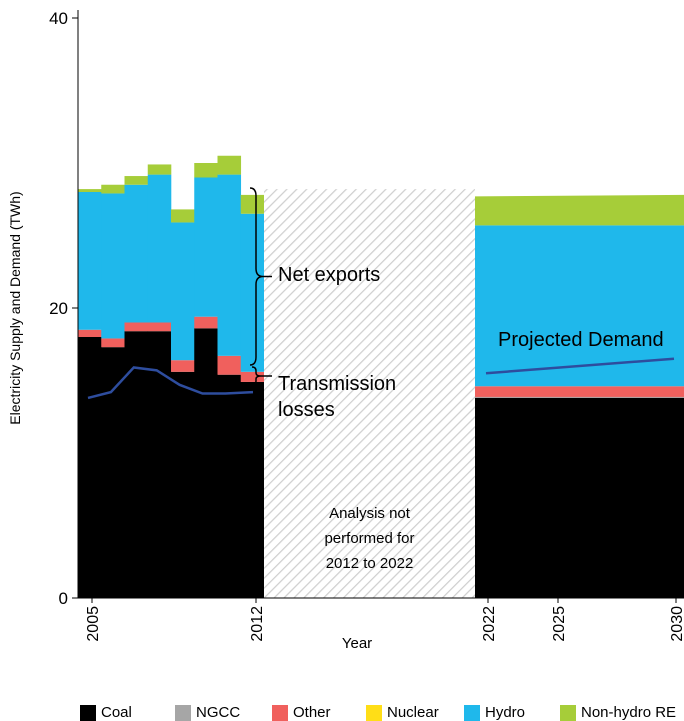  Describe the element at coordinates (252, 204) in the screenshot. I see `bar-non-hydro-re-2012` at that location.